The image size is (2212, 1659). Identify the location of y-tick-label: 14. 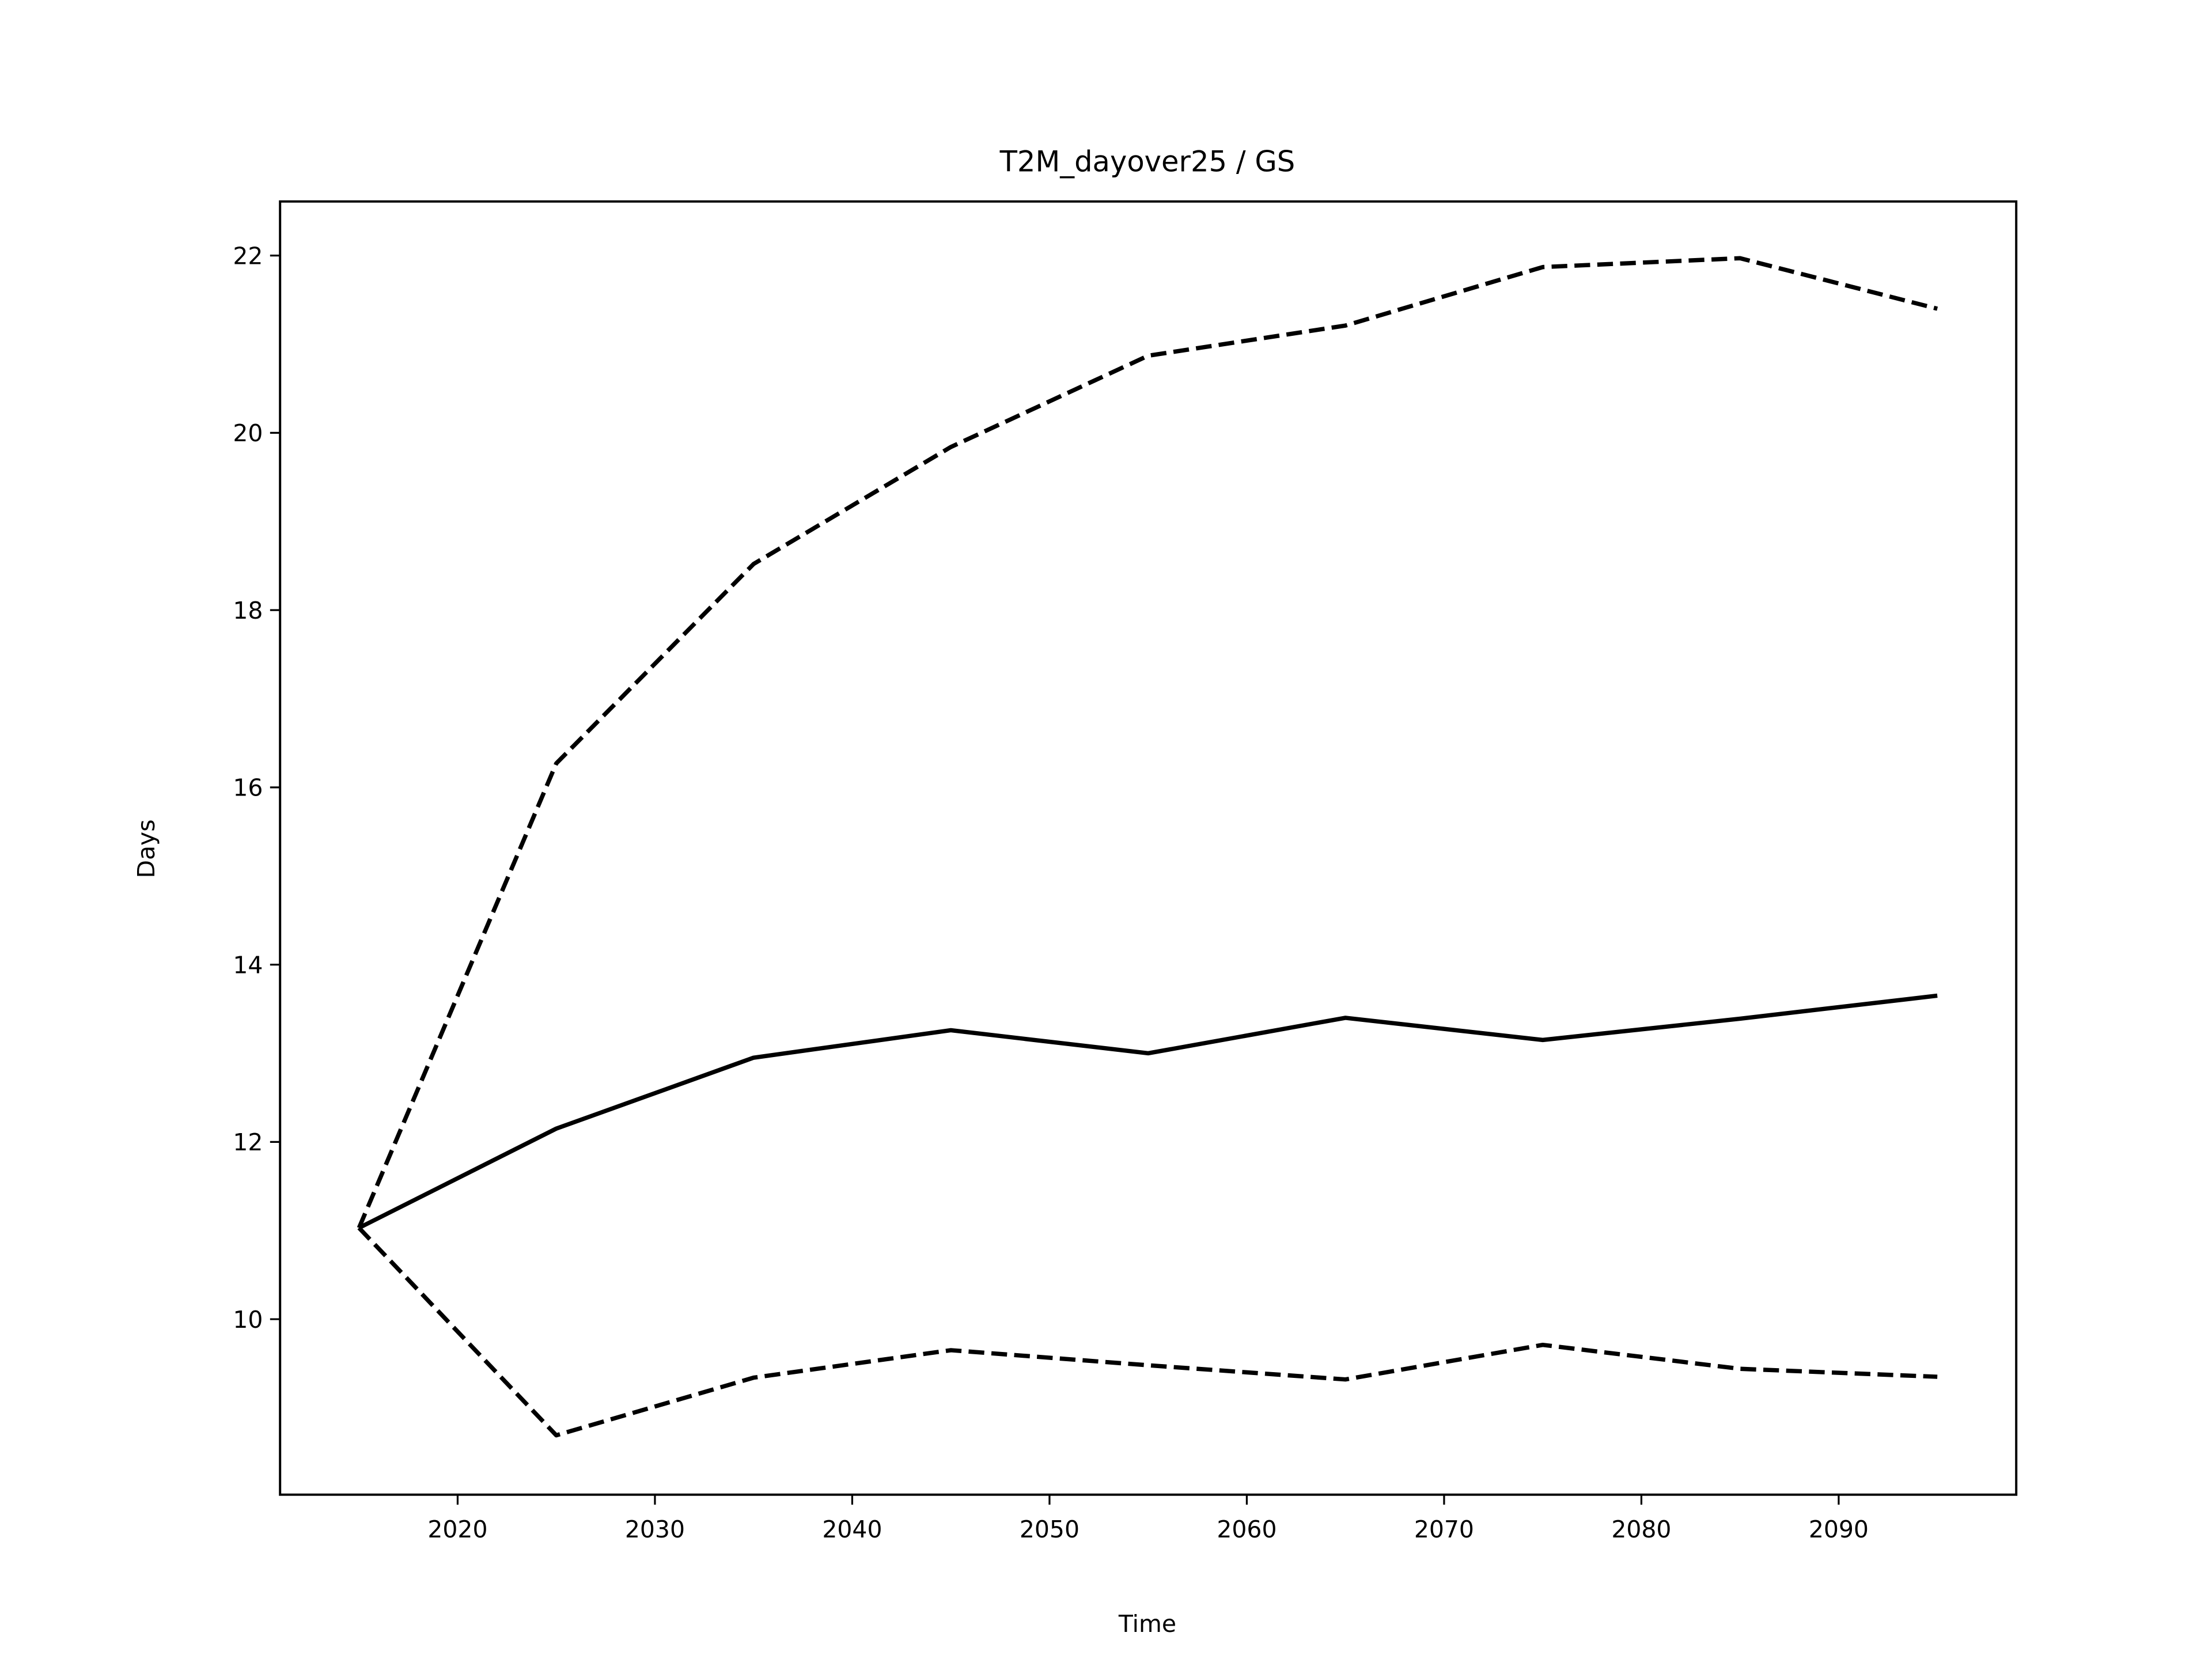
(248, 965).